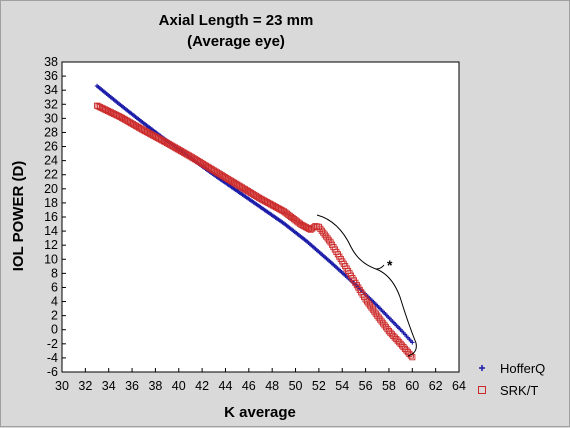 The width and height of the screenshot is (570, 428). I want to click on y-tick-label: 24, so click(51, 161).